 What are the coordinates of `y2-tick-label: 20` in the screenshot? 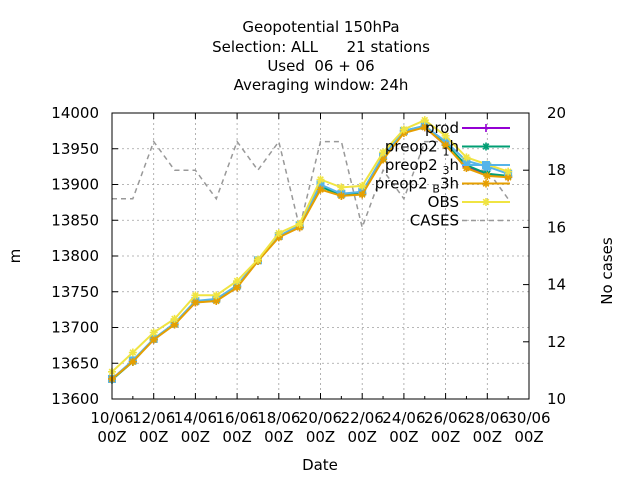 It's located at (556, 113).